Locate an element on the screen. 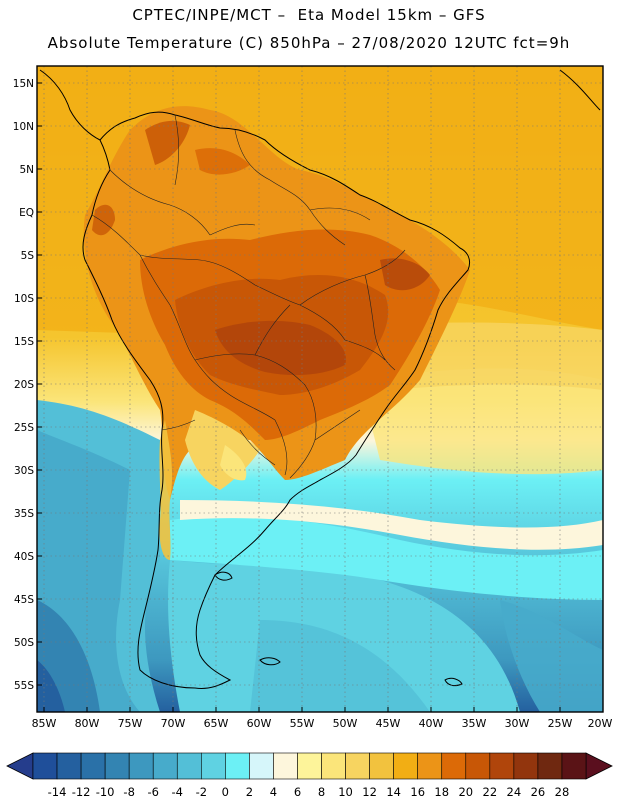 Image resolution: width=618 pixels, height=800 pixels. colorbar-tick-label: -8 is located at coordinates (128, 792).